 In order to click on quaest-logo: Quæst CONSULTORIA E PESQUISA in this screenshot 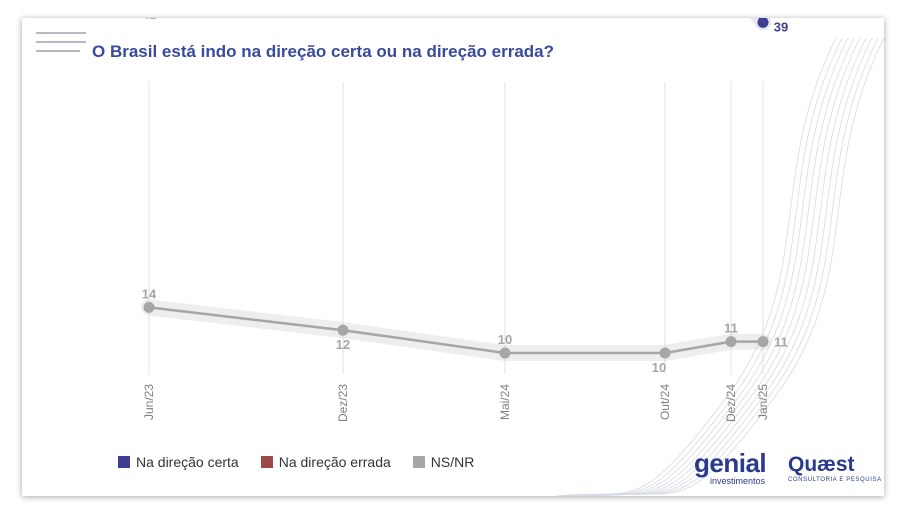, I will do `click(835, 469)`.